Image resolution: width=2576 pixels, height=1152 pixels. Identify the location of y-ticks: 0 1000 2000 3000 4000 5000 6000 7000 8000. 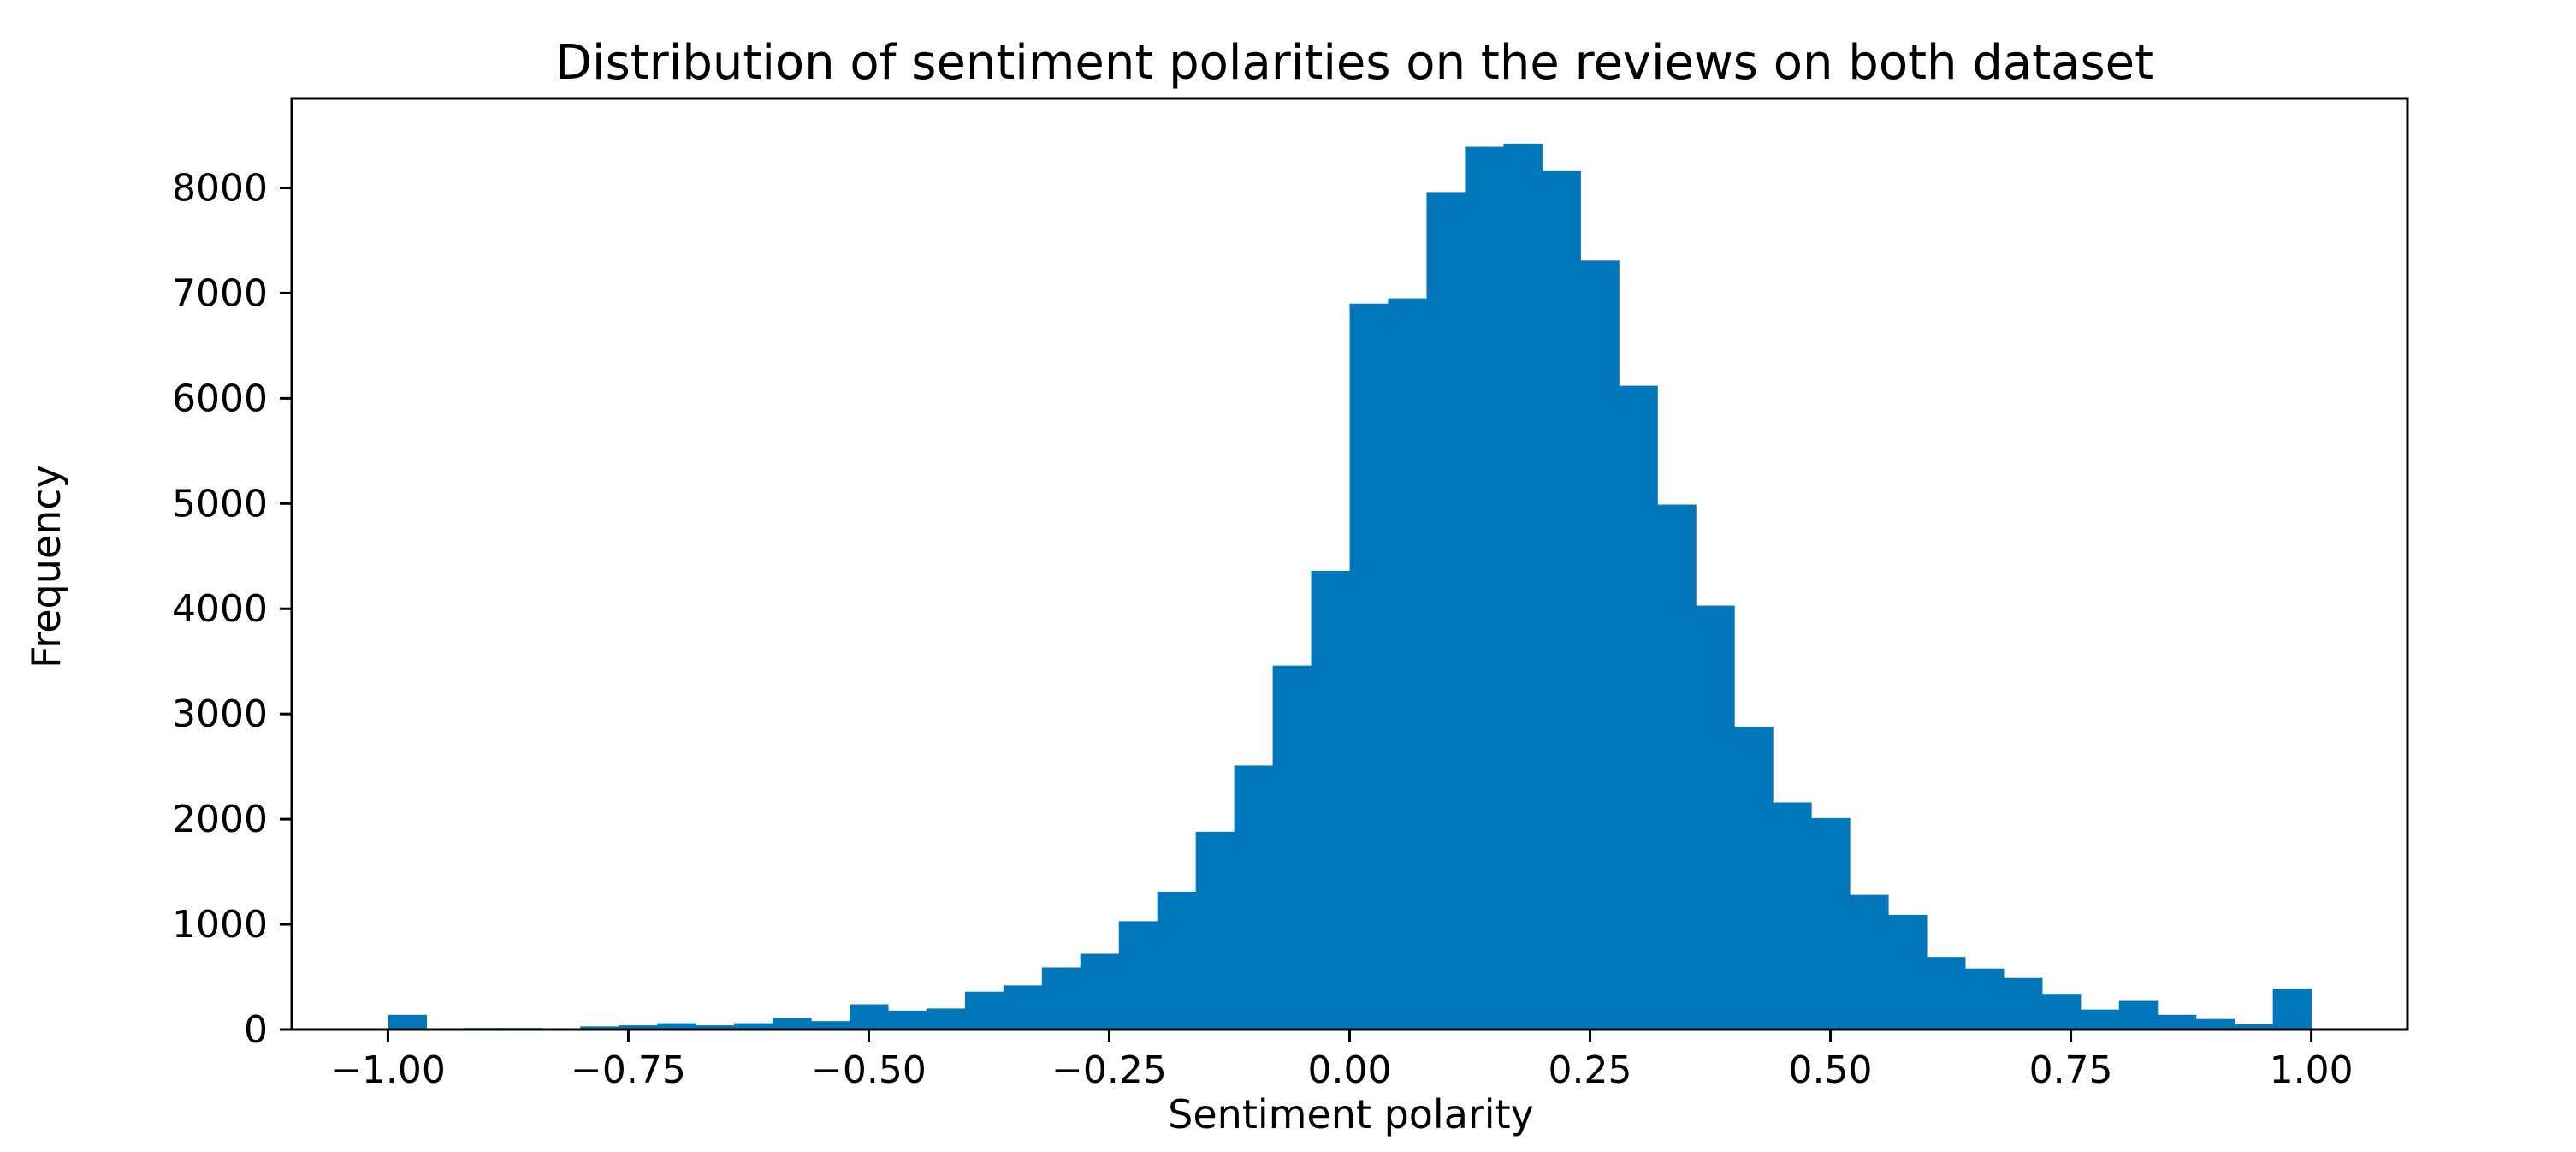
(232, 609).